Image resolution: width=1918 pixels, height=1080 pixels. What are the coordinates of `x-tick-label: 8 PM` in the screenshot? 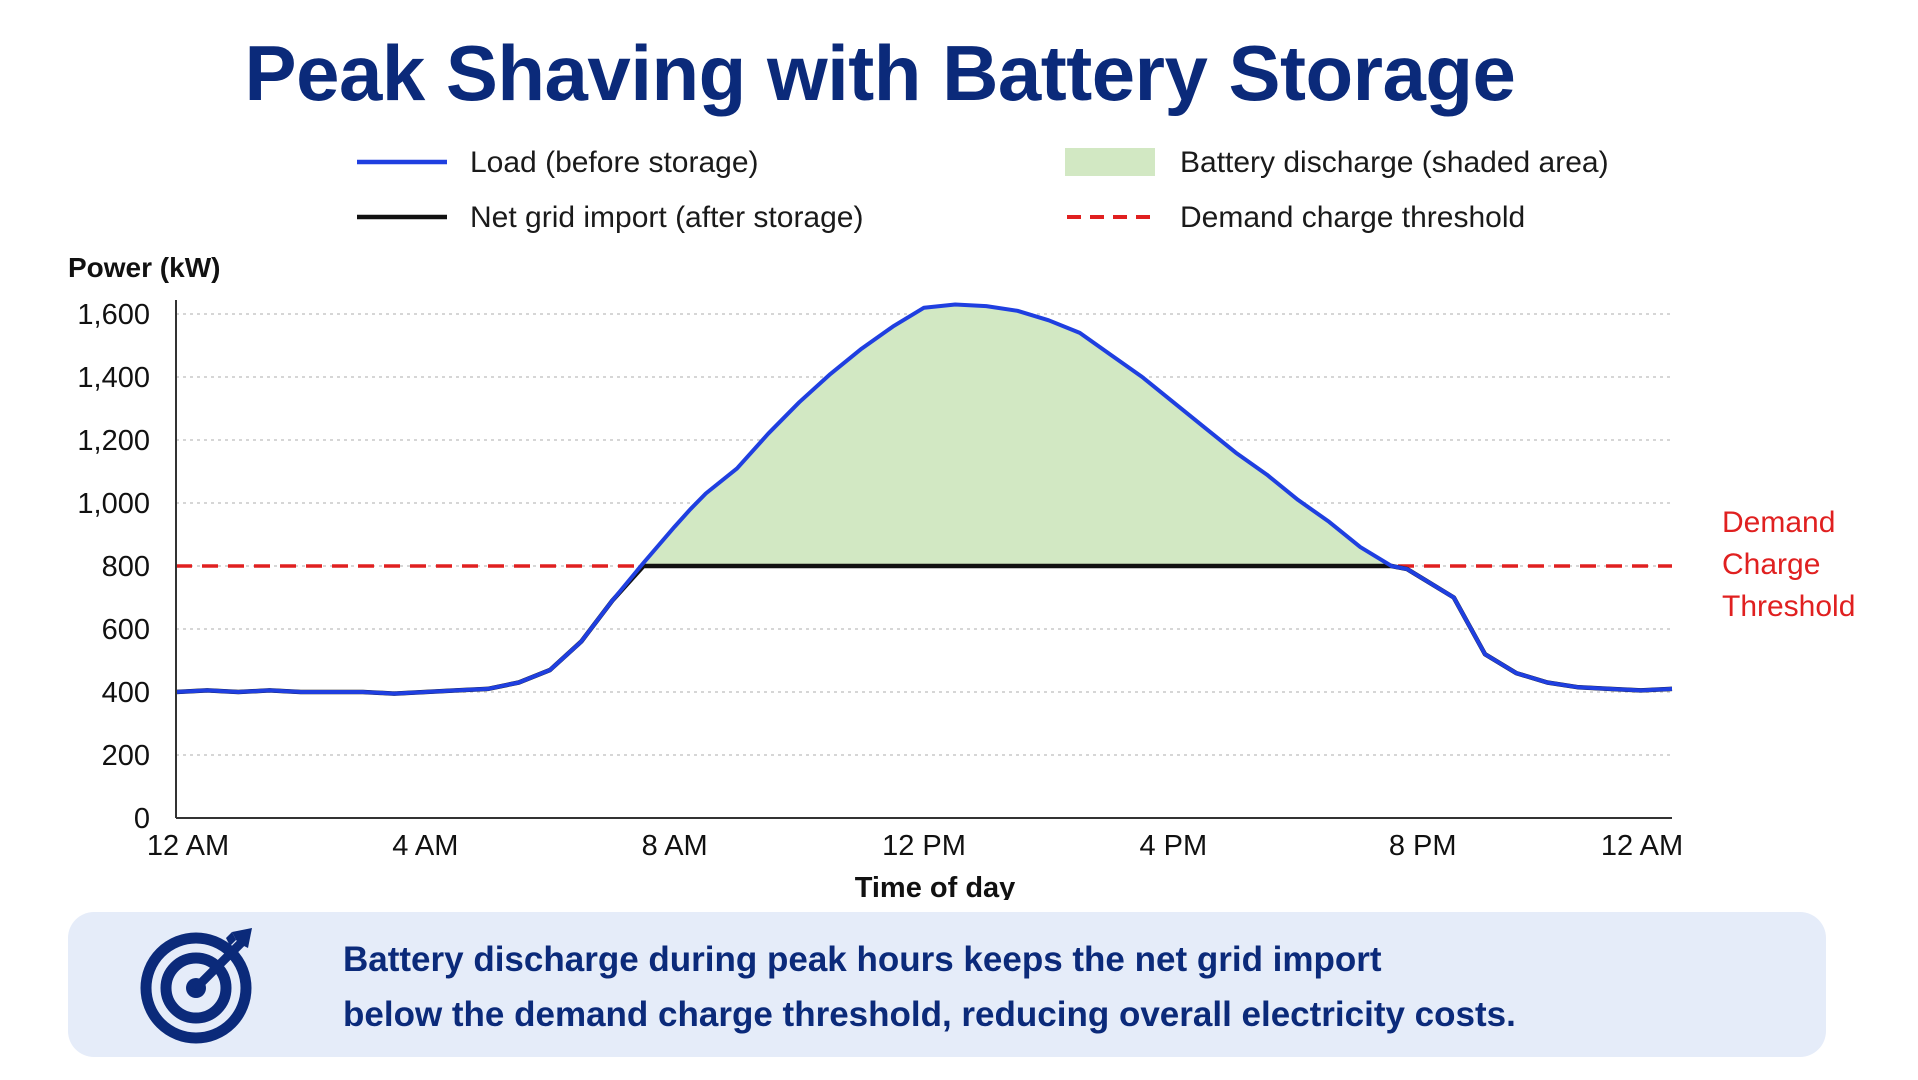 It's located at (1423, 846).